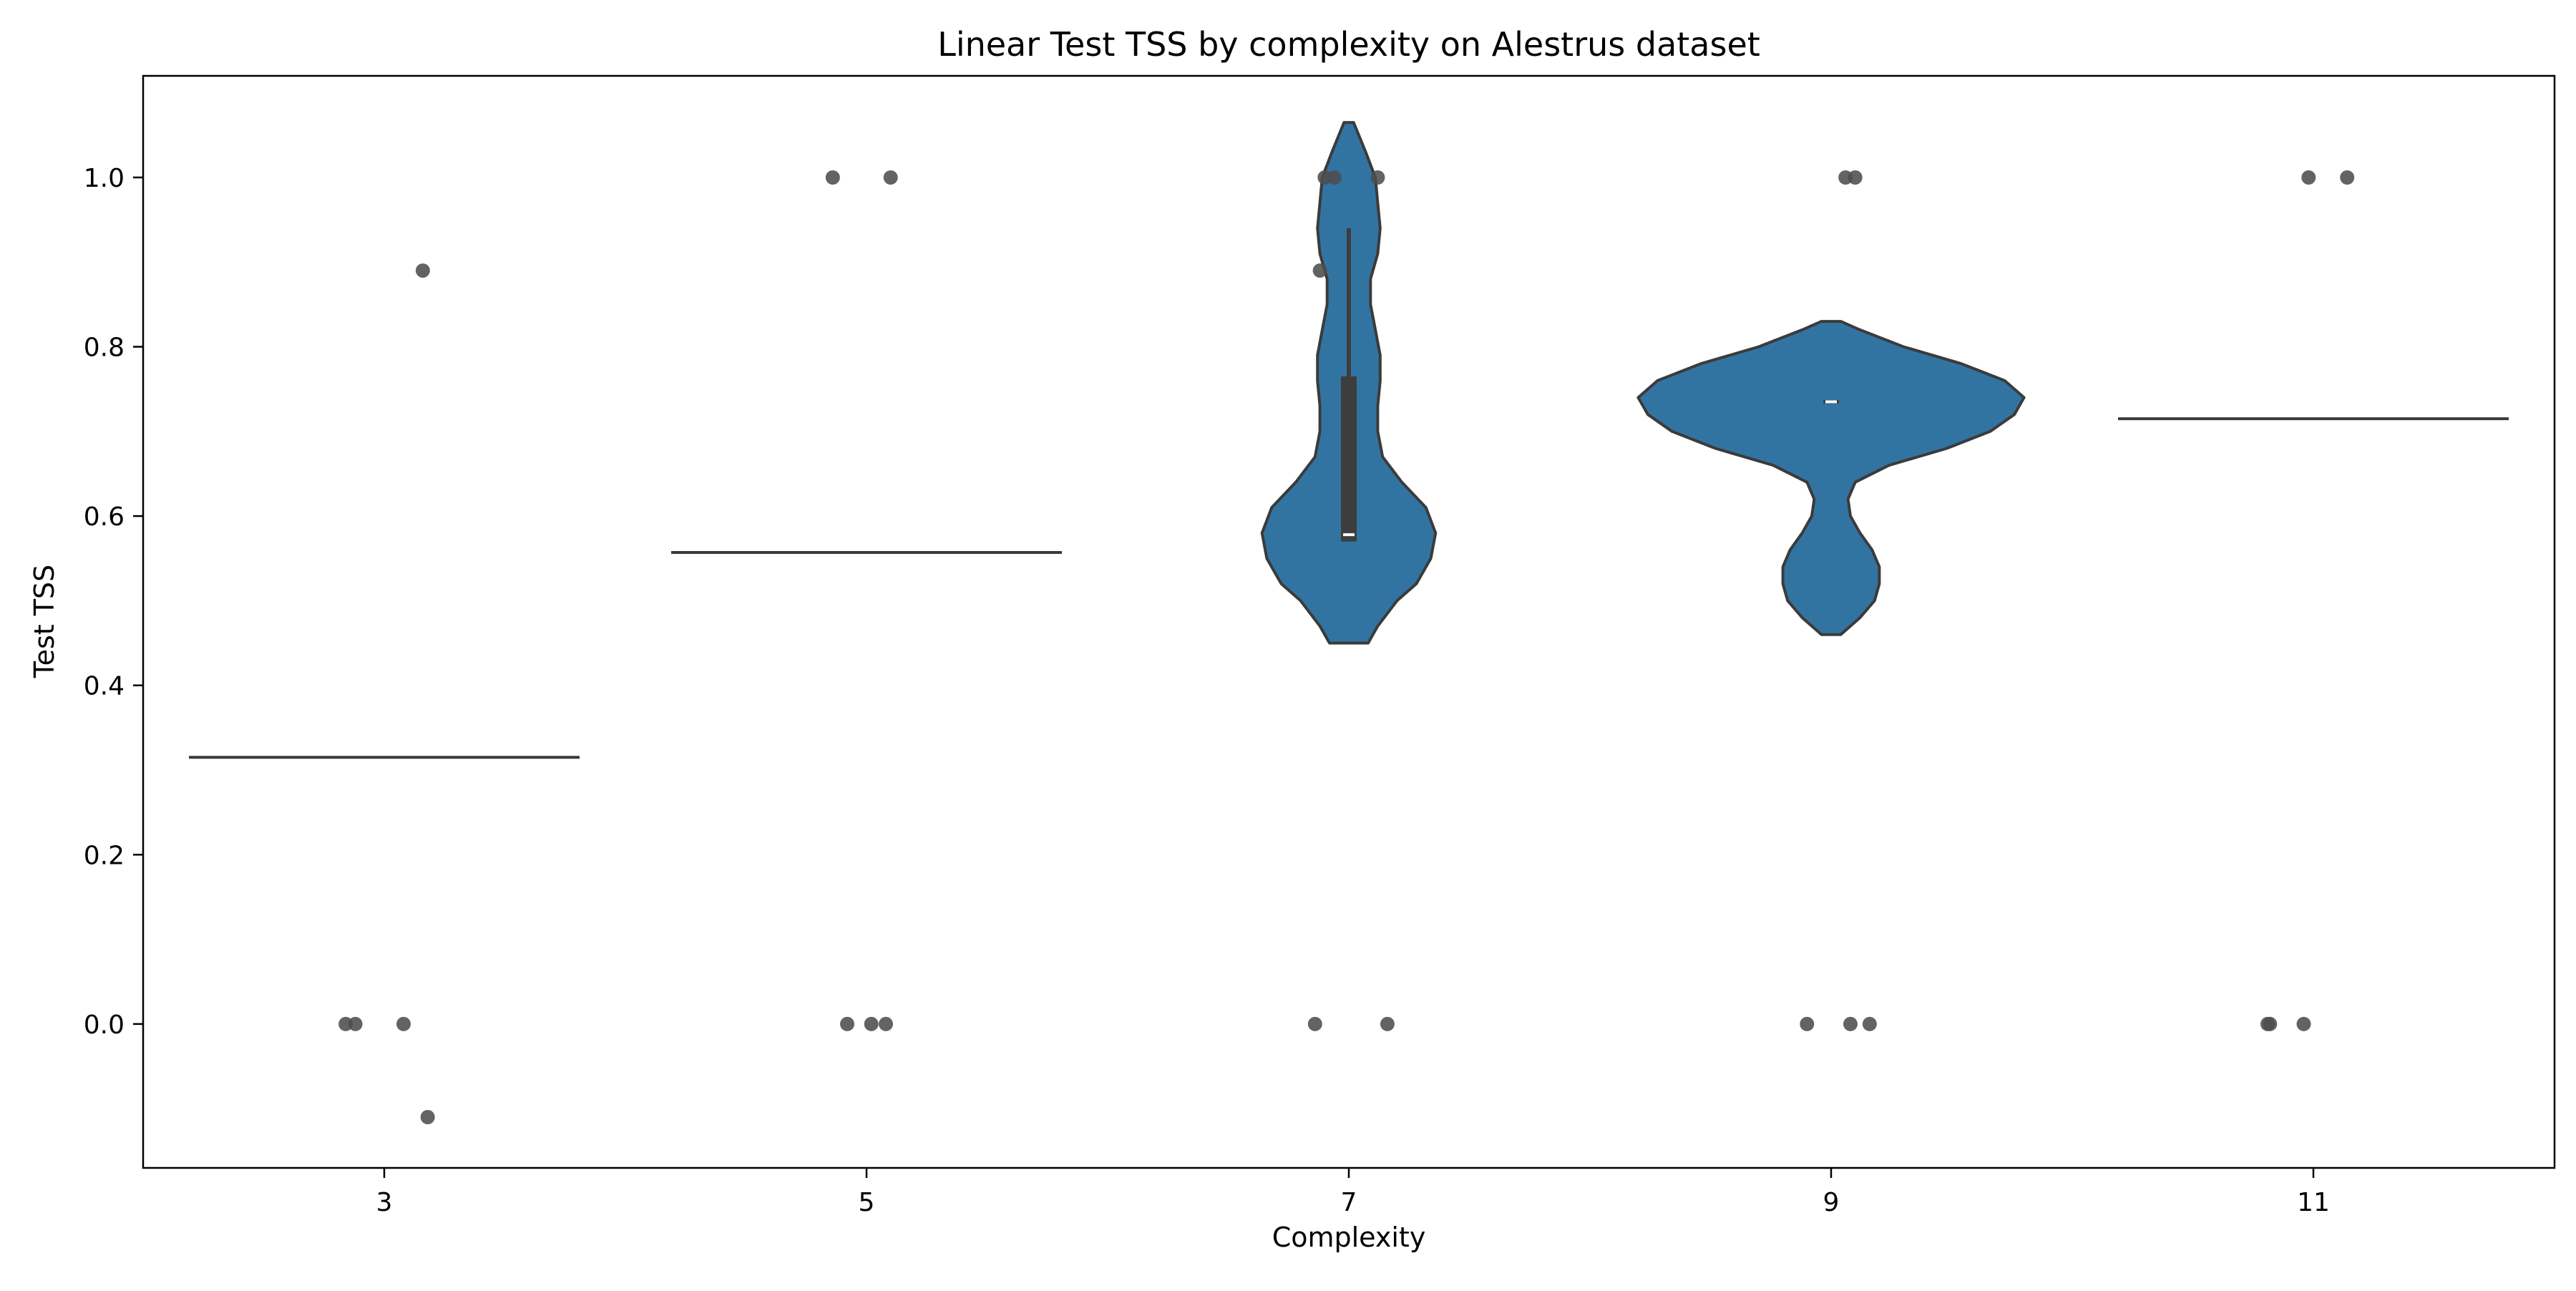  What do you see at coordinates (2313, 1202) in the screenshot?
I see `x-tick-label: 11` at bounding box center [2313, 1202].